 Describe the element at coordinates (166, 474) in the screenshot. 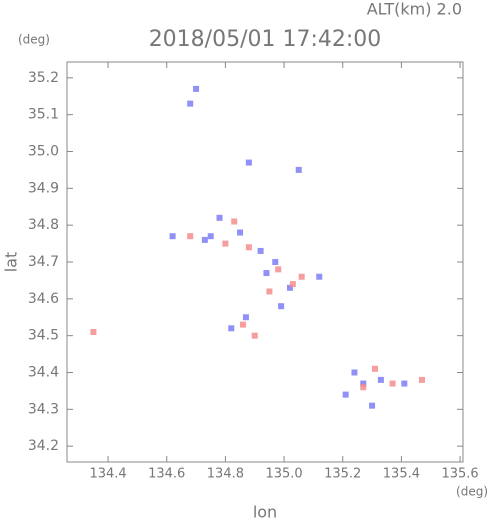

I see `x-tick-label: 134.6` at that location.